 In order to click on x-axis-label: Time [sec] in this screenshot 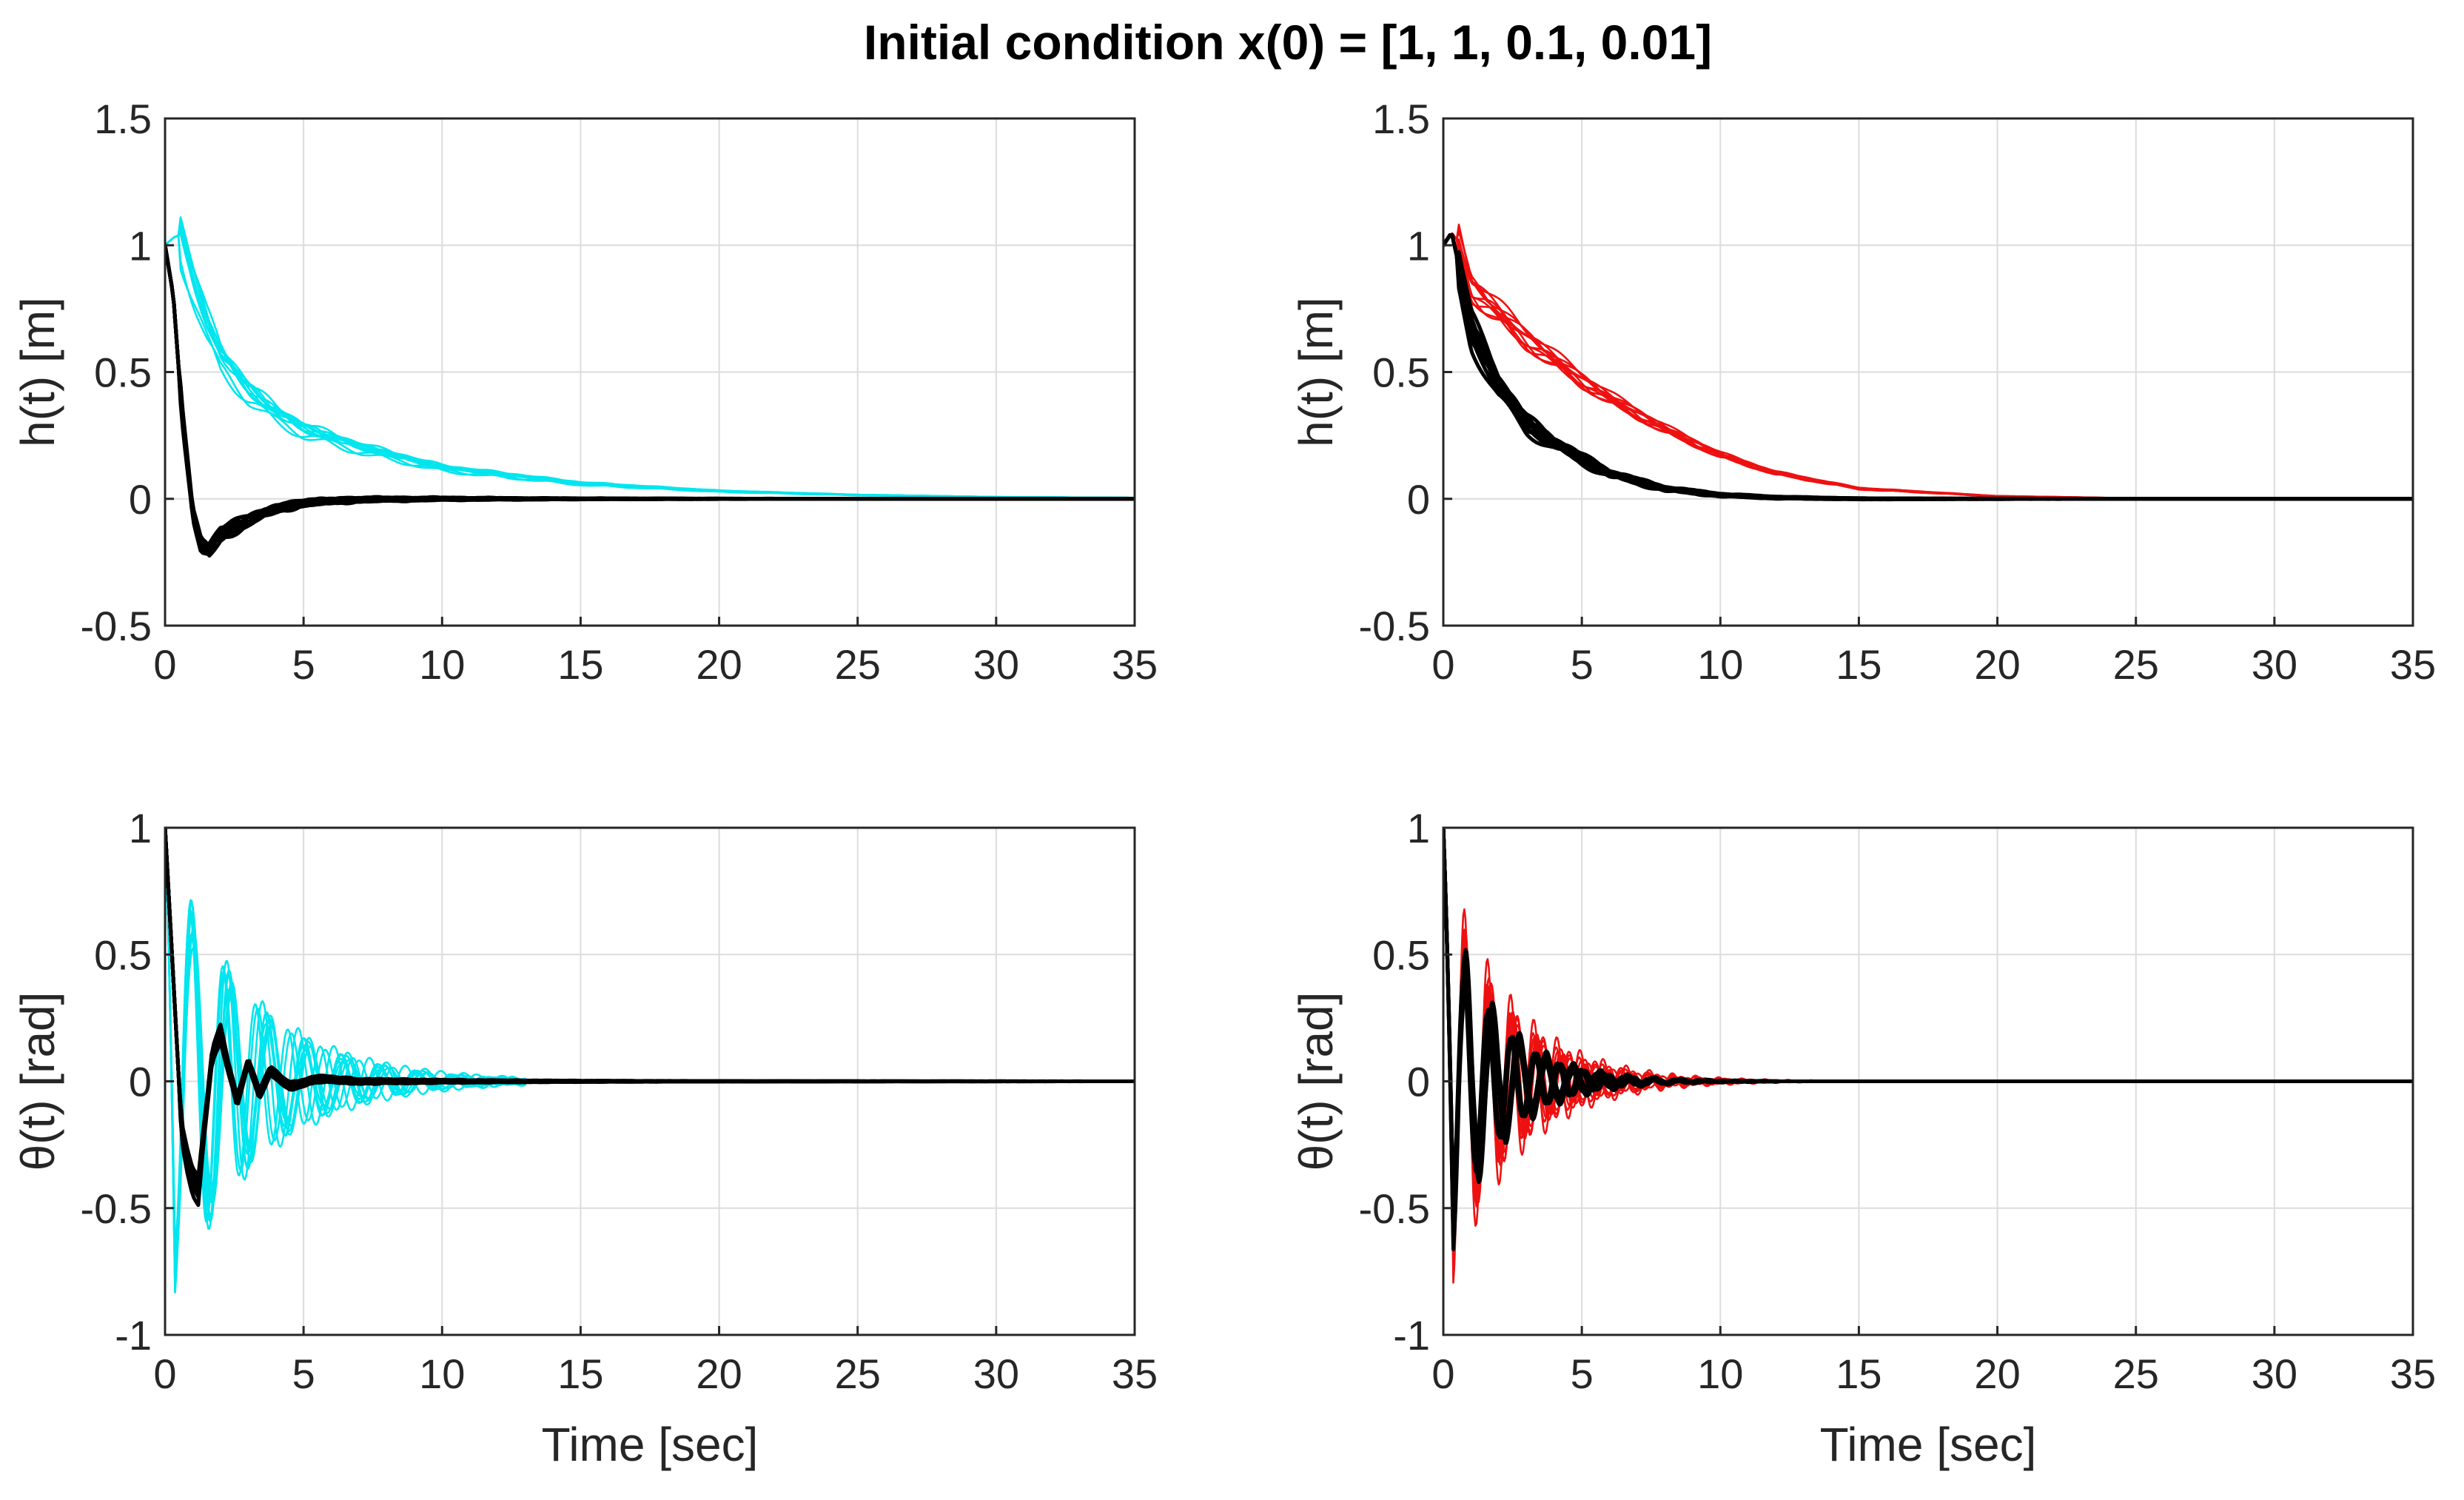, I will do `click(650, 1444)`.